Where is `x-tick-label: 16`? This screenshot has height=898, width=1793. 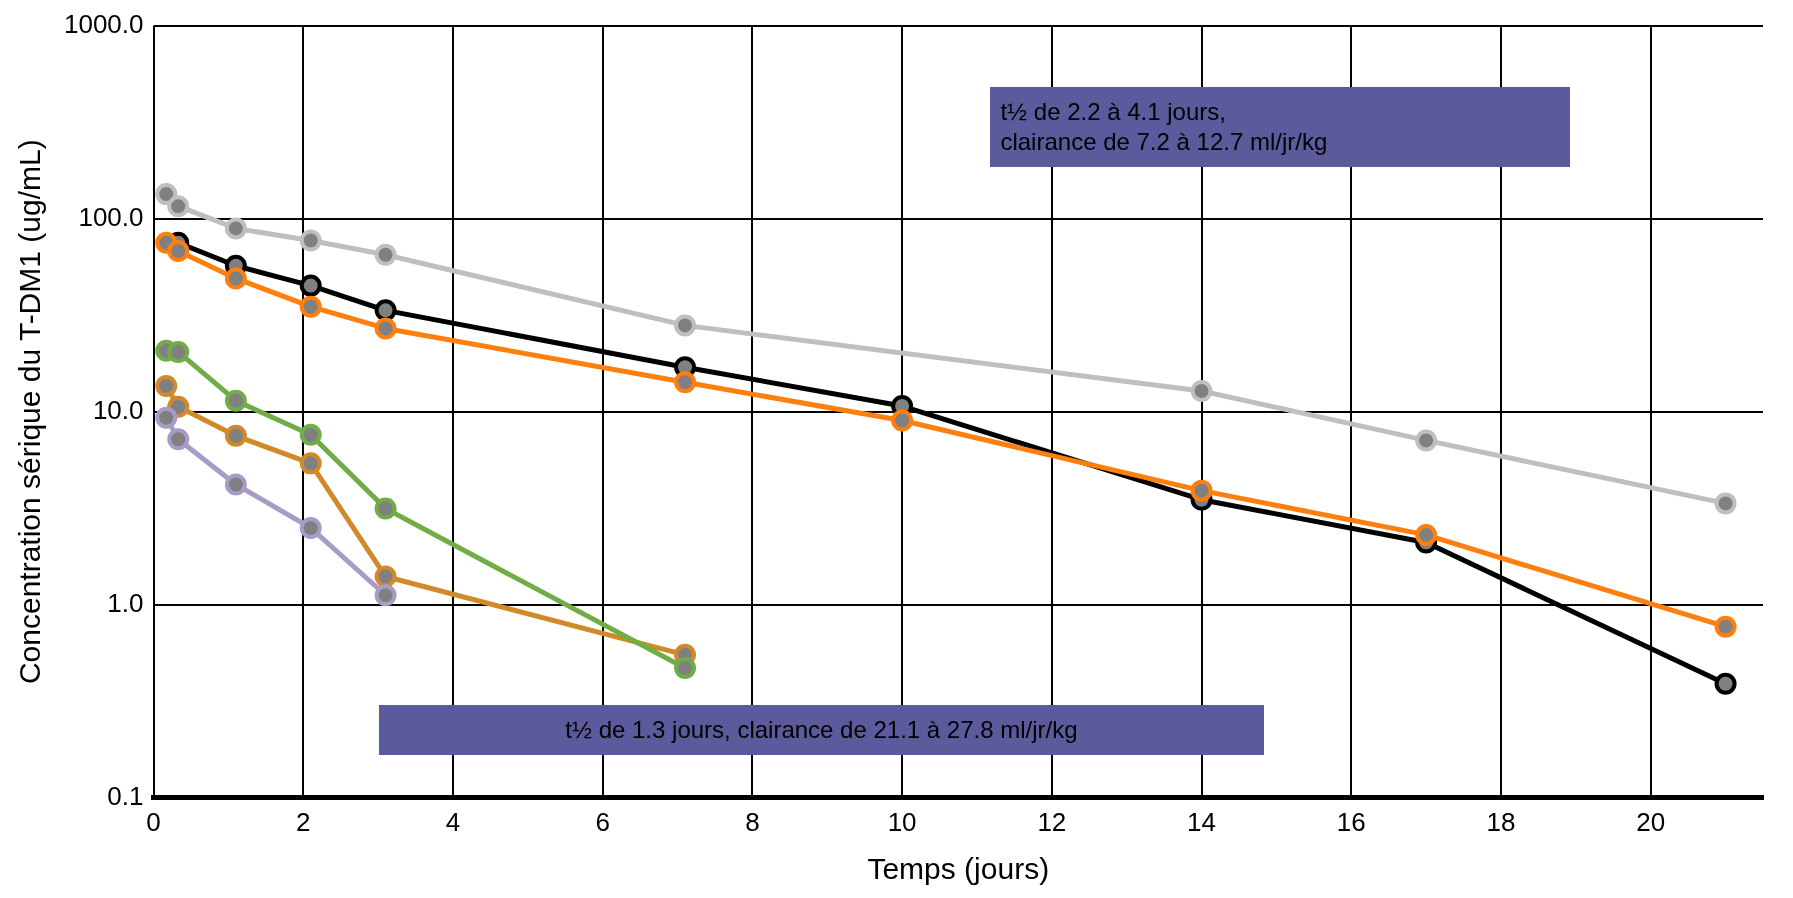 x-tick-label: 16 is located at coordinates (1351, 821).